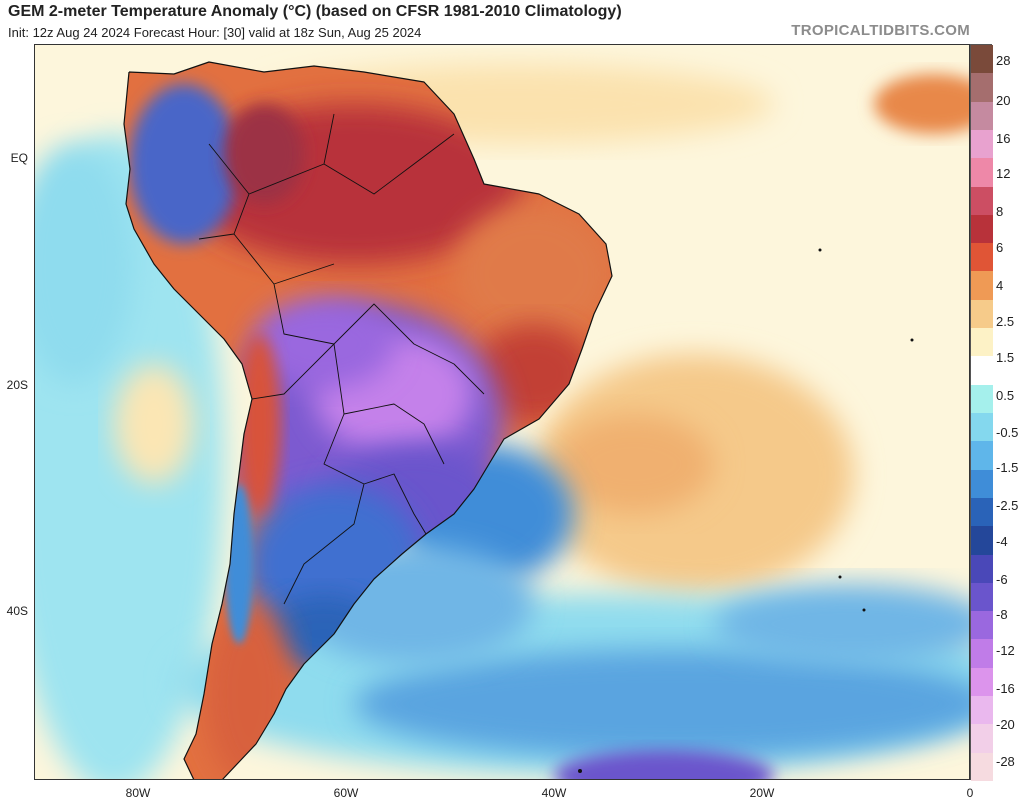 Image resolution: width=1024 pixels, height=800 pixels. Describe the element at coordinates (184, 164) in the screenshot. I see `andes-north-cold` at that location.